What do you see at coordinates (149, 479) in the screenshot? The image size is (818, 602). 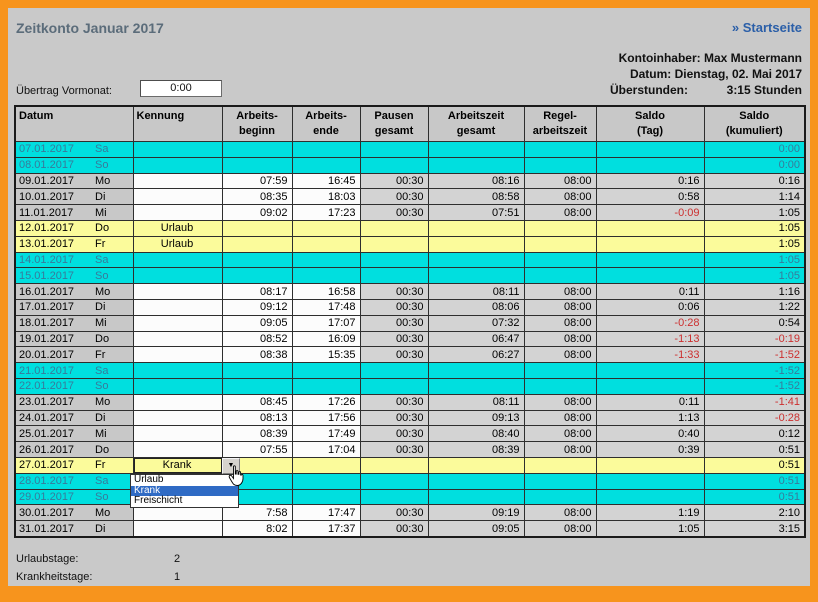 I see `dropdown-option: Urlaub` at bounding box center [149, 479].